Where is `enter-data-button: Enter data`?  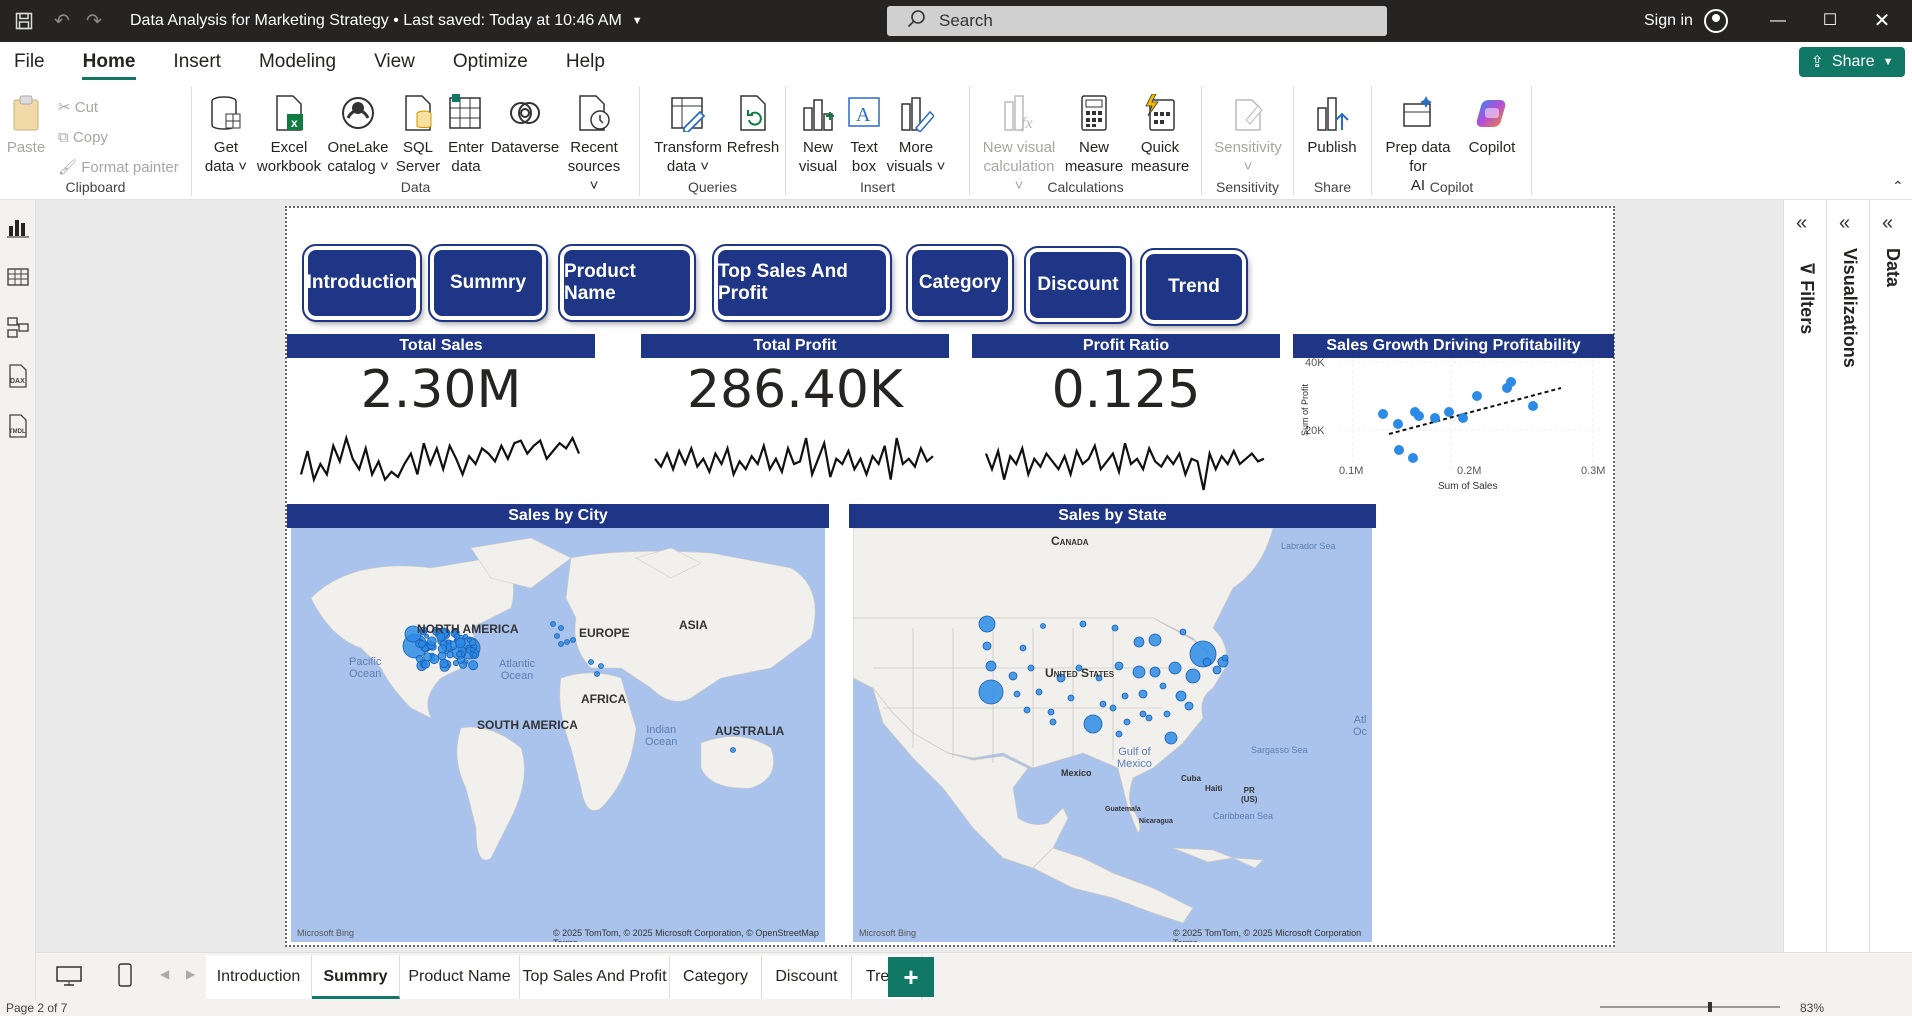 enter-data-button: Enter data is located at coordinates (466, 135).